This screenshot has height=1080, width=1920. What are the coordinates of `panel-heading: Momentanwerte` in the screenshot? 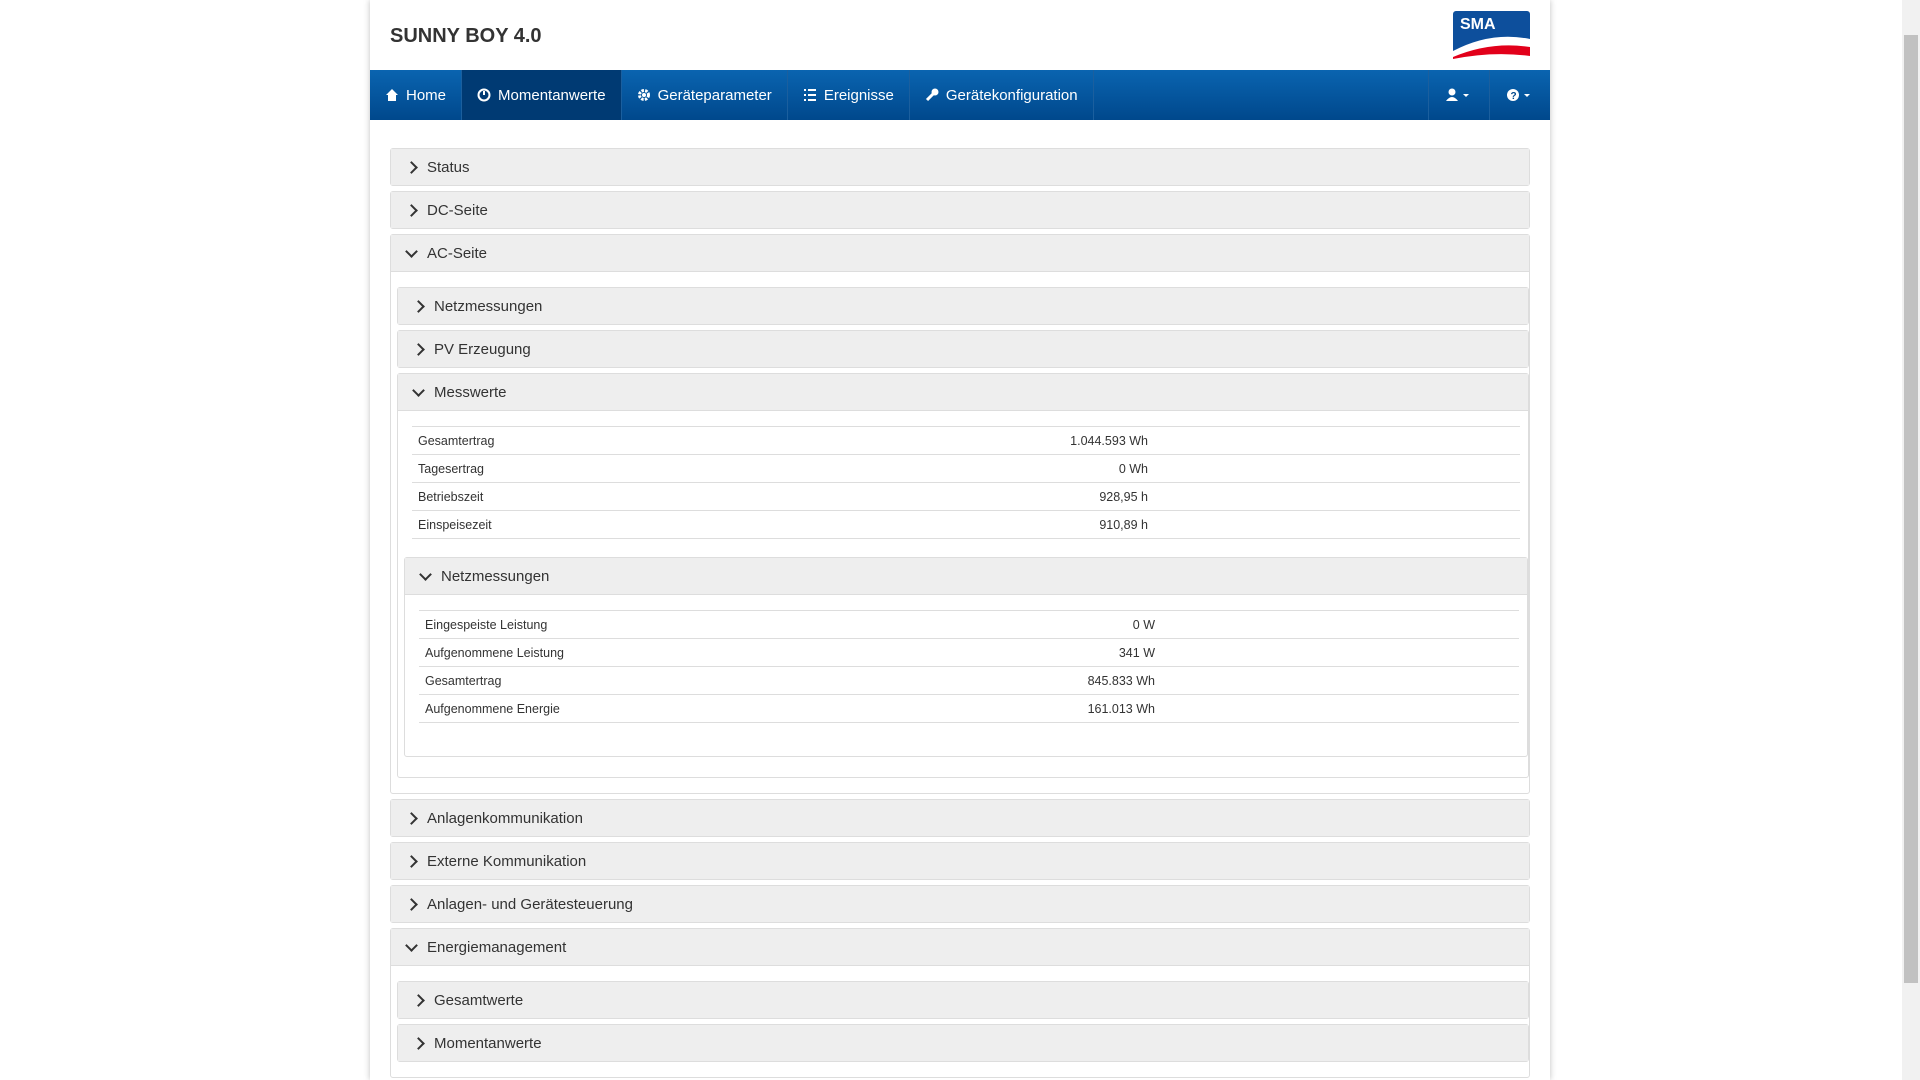 It's located at (963, 1043).